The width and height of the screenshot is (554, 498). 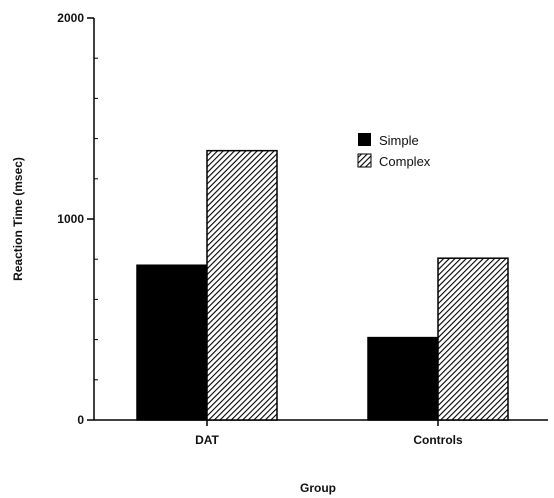 What do you see at coordinates (96, 219) in the screenshot?
I see `y-minor-ticks` at bounding box center [96, 219].